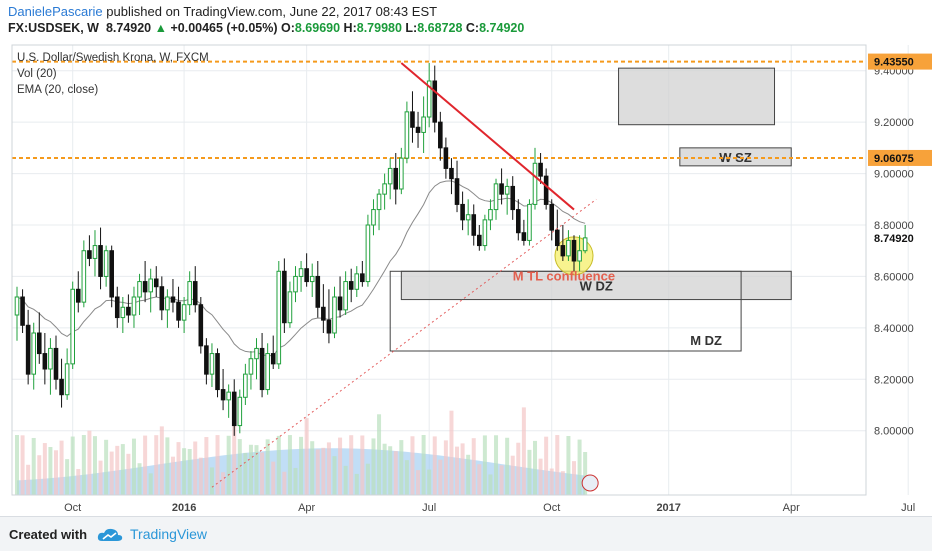 Image resolution: width=932 pixels, height=551 pixels. What do you see at coordinates (57, 90) in the screenshot?
I see `ema-indicator-label: EMA (20, close)` at bounding box center [57, 90].